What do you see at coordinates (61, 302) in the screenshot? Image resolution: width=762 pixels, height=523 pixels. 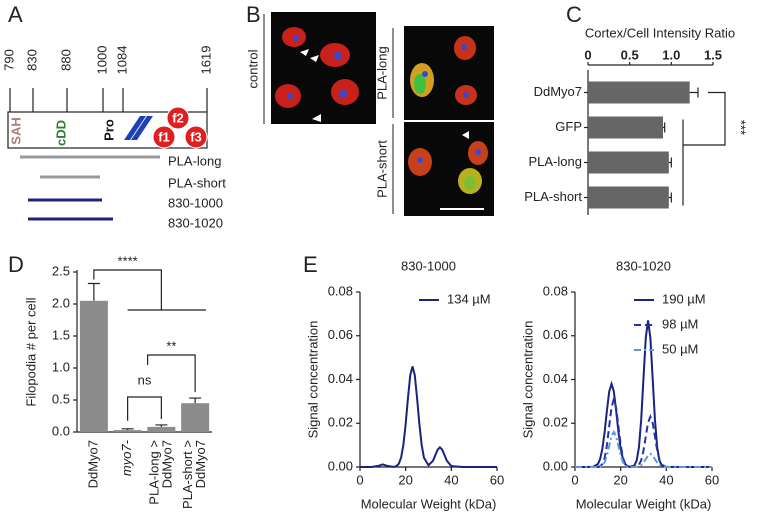 I see `y-tick-label: 2.0` at bounding box center [61, 302].